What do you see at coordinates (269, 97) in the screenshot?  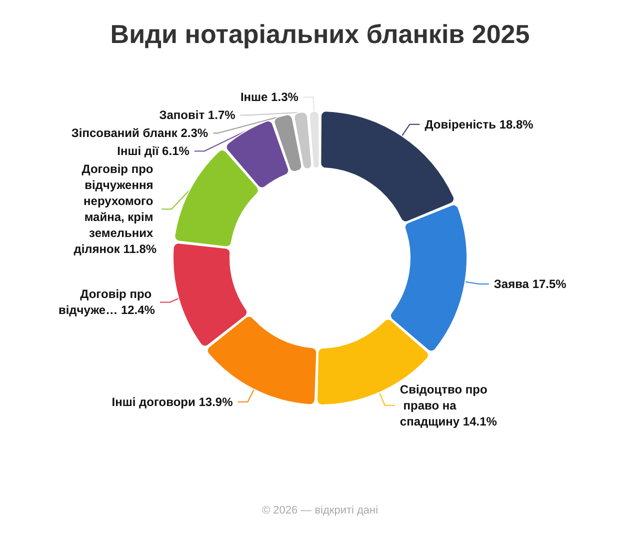 I see `slice-label: Інше 1.3%` at bounding box center [269, 97].